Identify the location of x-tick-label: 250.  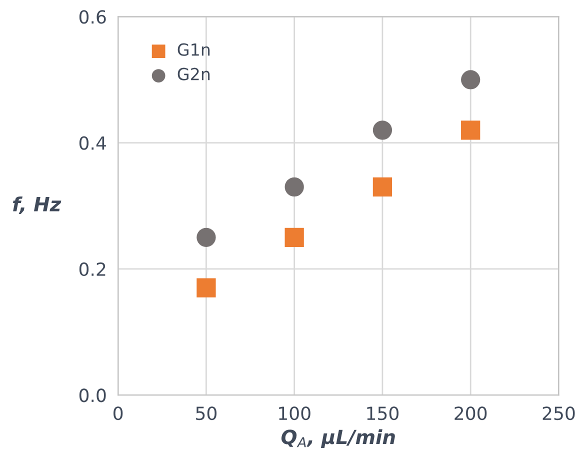
(558, 413).